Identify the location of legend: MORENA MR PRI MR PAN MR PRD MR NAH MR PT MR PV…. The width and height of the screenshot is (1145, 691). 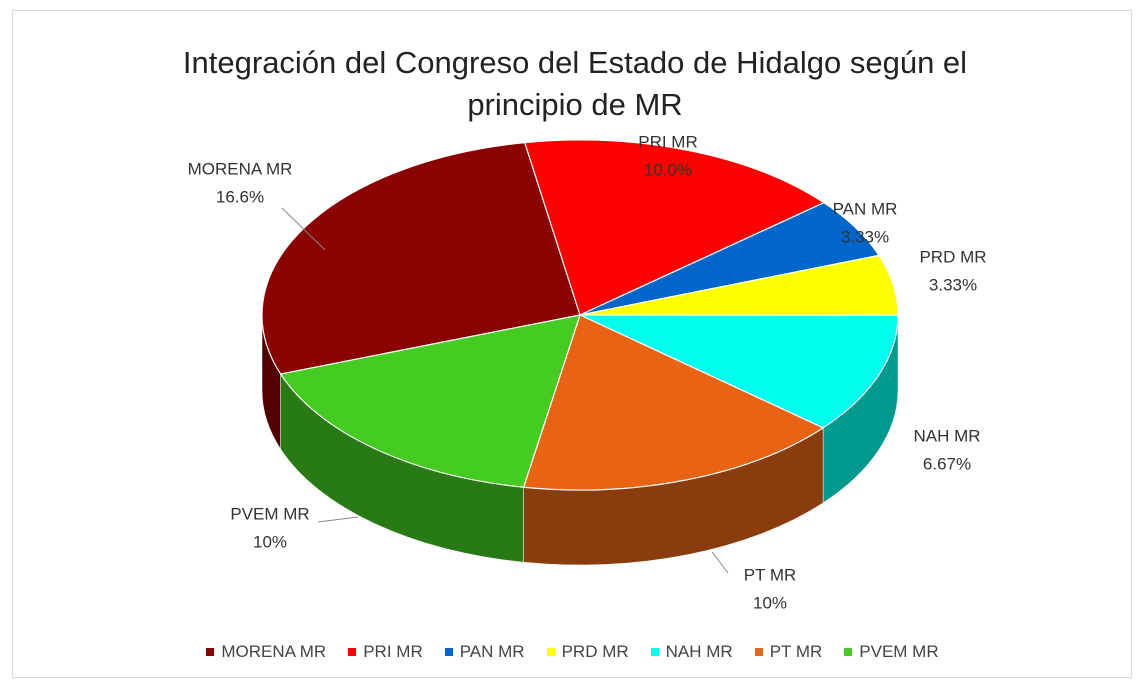
(572, 652).